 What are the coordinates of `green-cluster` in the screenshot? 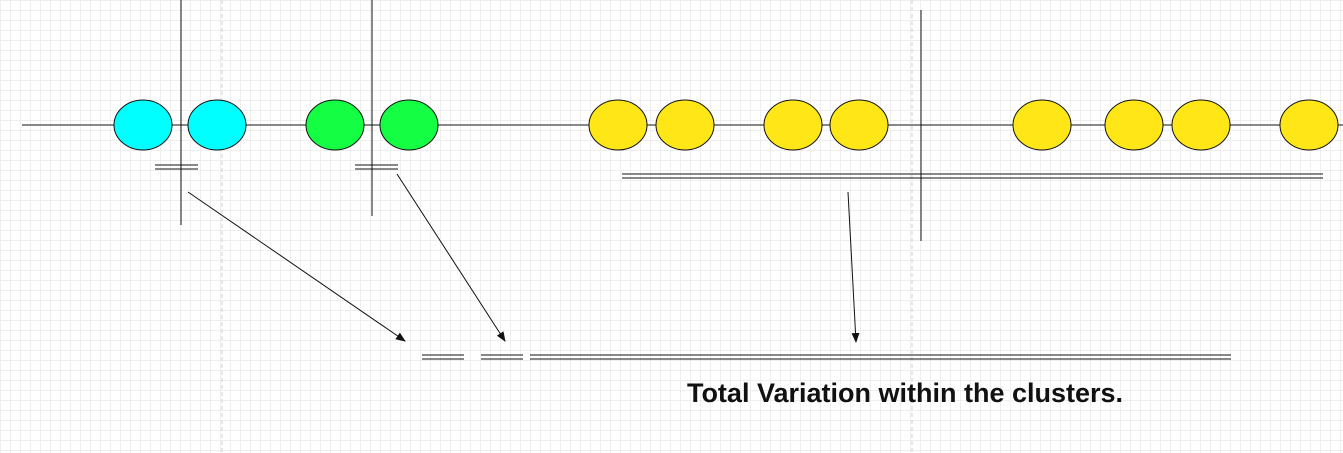 It's located at (372, 125).